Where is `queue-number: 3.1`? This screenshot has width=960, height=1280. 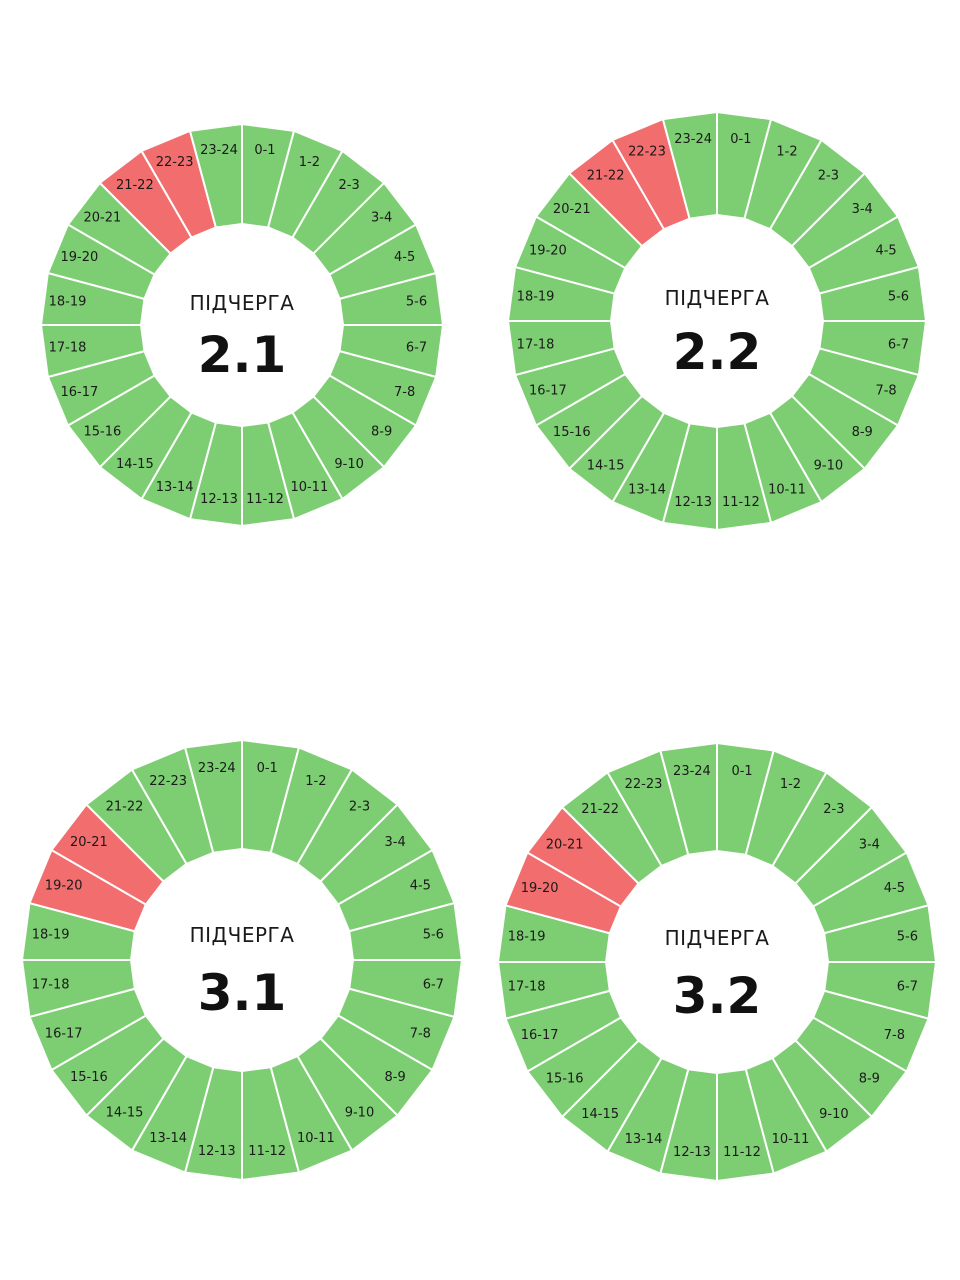
queue-number: 3.1 is located at coordinates (242, 993).